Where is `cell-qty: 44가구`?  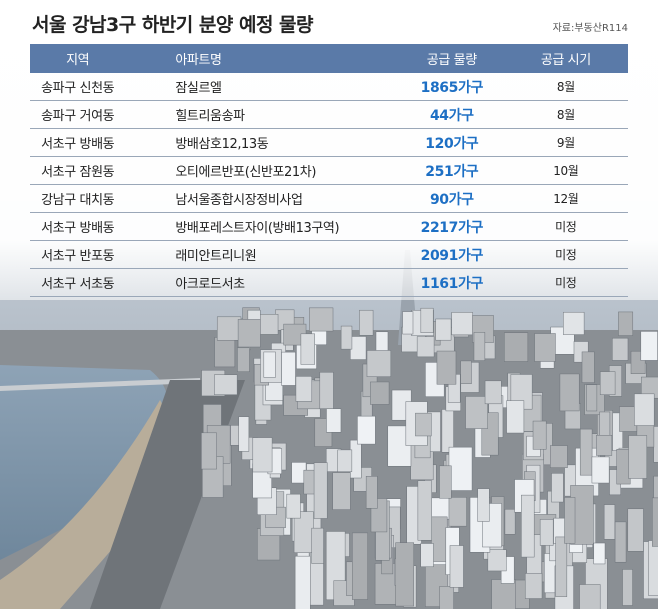
cell-qty: 44가구 is located at coordinates (451, 114).